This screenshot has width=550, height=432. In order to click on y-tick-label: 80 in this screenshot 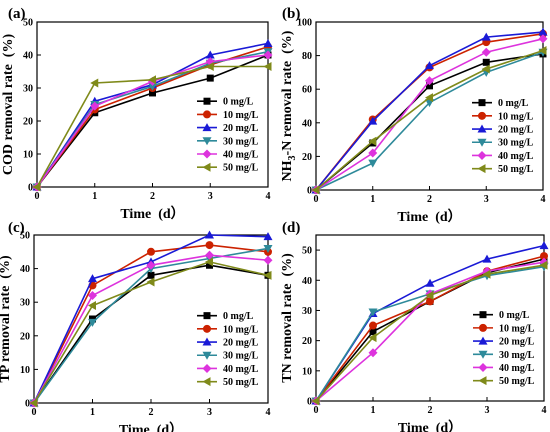, I will do `click(307, 56)`.